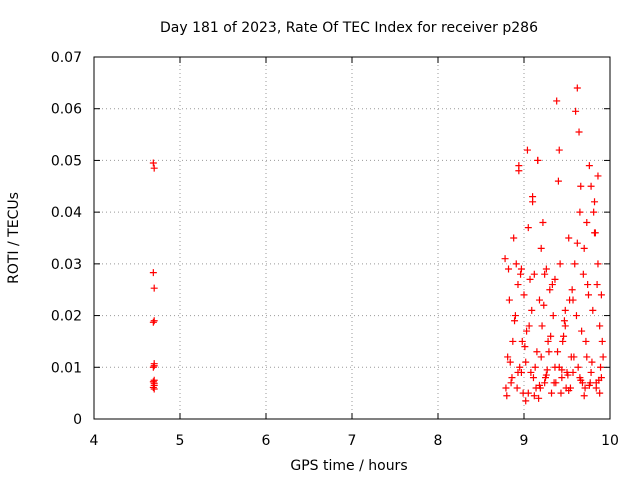 This screenshot has height=480, width=640. What do you see at coordinates (66, 317) in the screenshot?
I see `y-tick-label: 0.02` at bounding box center [66, 317].